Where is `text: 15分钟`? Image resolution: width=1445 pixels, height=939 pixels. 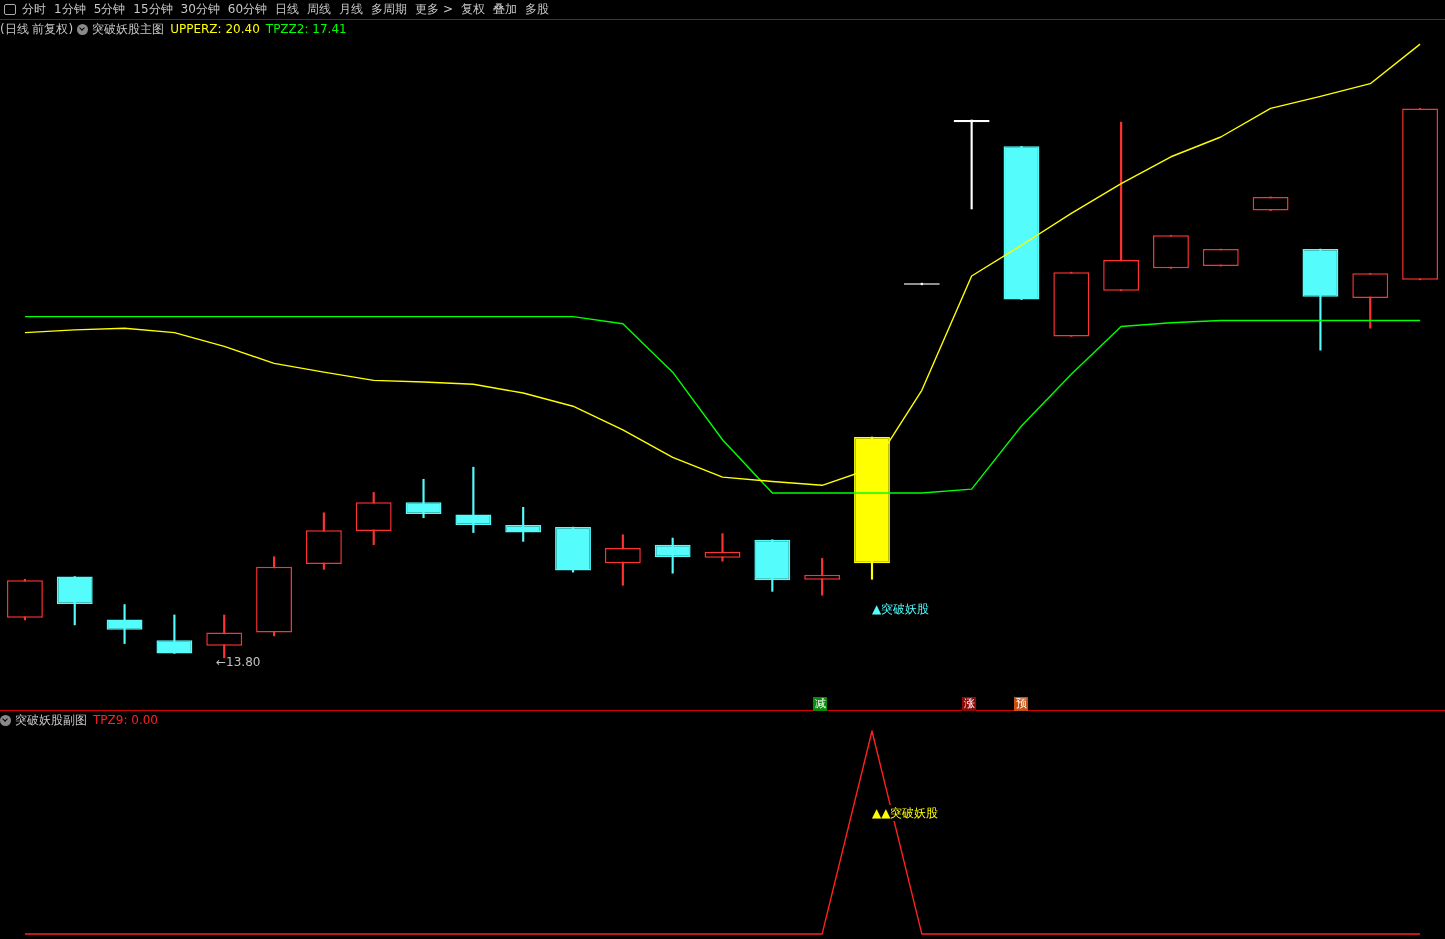 text: 15分钟 is located at coordinates (153, 9).